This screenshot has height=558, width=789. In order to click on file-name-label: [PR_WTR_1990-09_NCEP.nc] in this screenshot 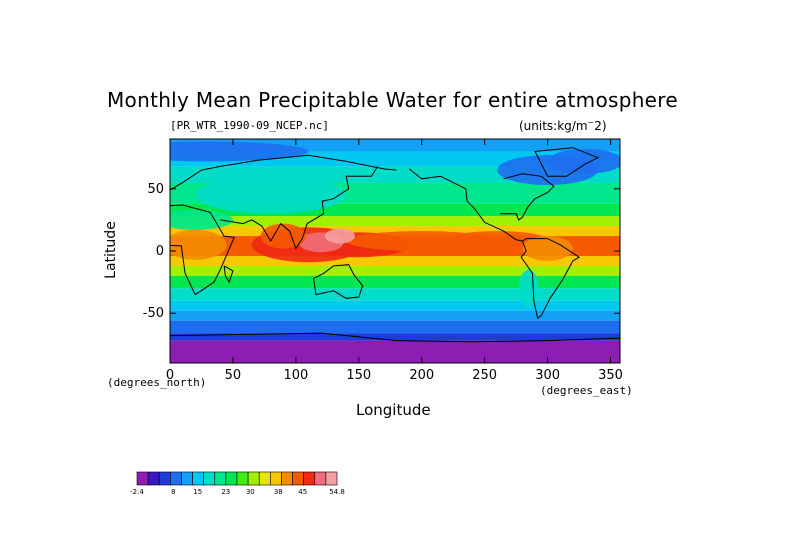, I will do `click(249, 125)`.